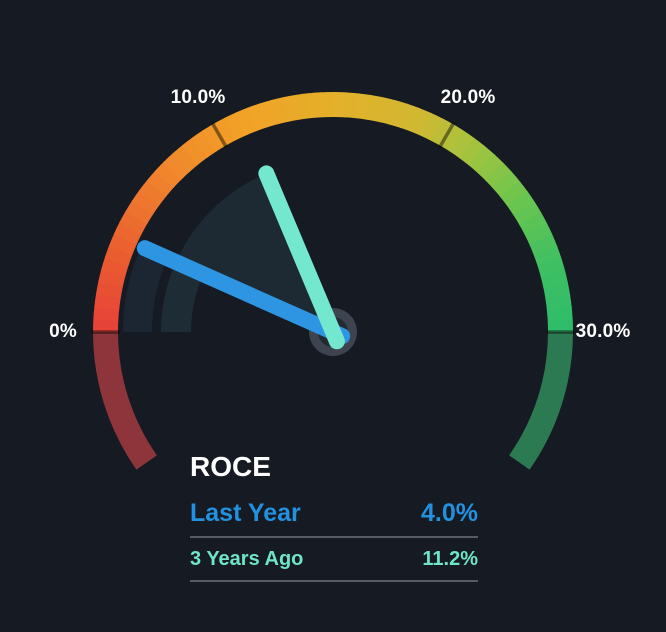  Describe the element at coordinates (603, 331) in the screenshot. I see `gauge-tick-label-30: 30.0%` at that location.